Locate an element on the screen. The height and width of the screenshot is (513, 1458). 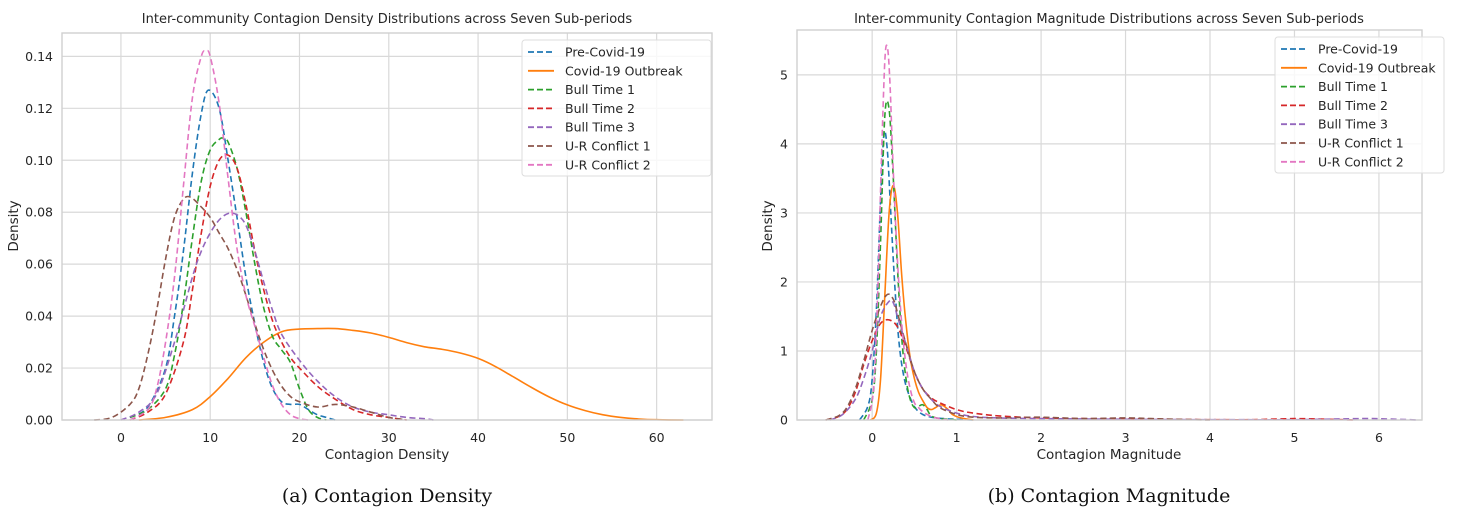
y-tick-label: 0.14 is located at coordinates (39, 56).